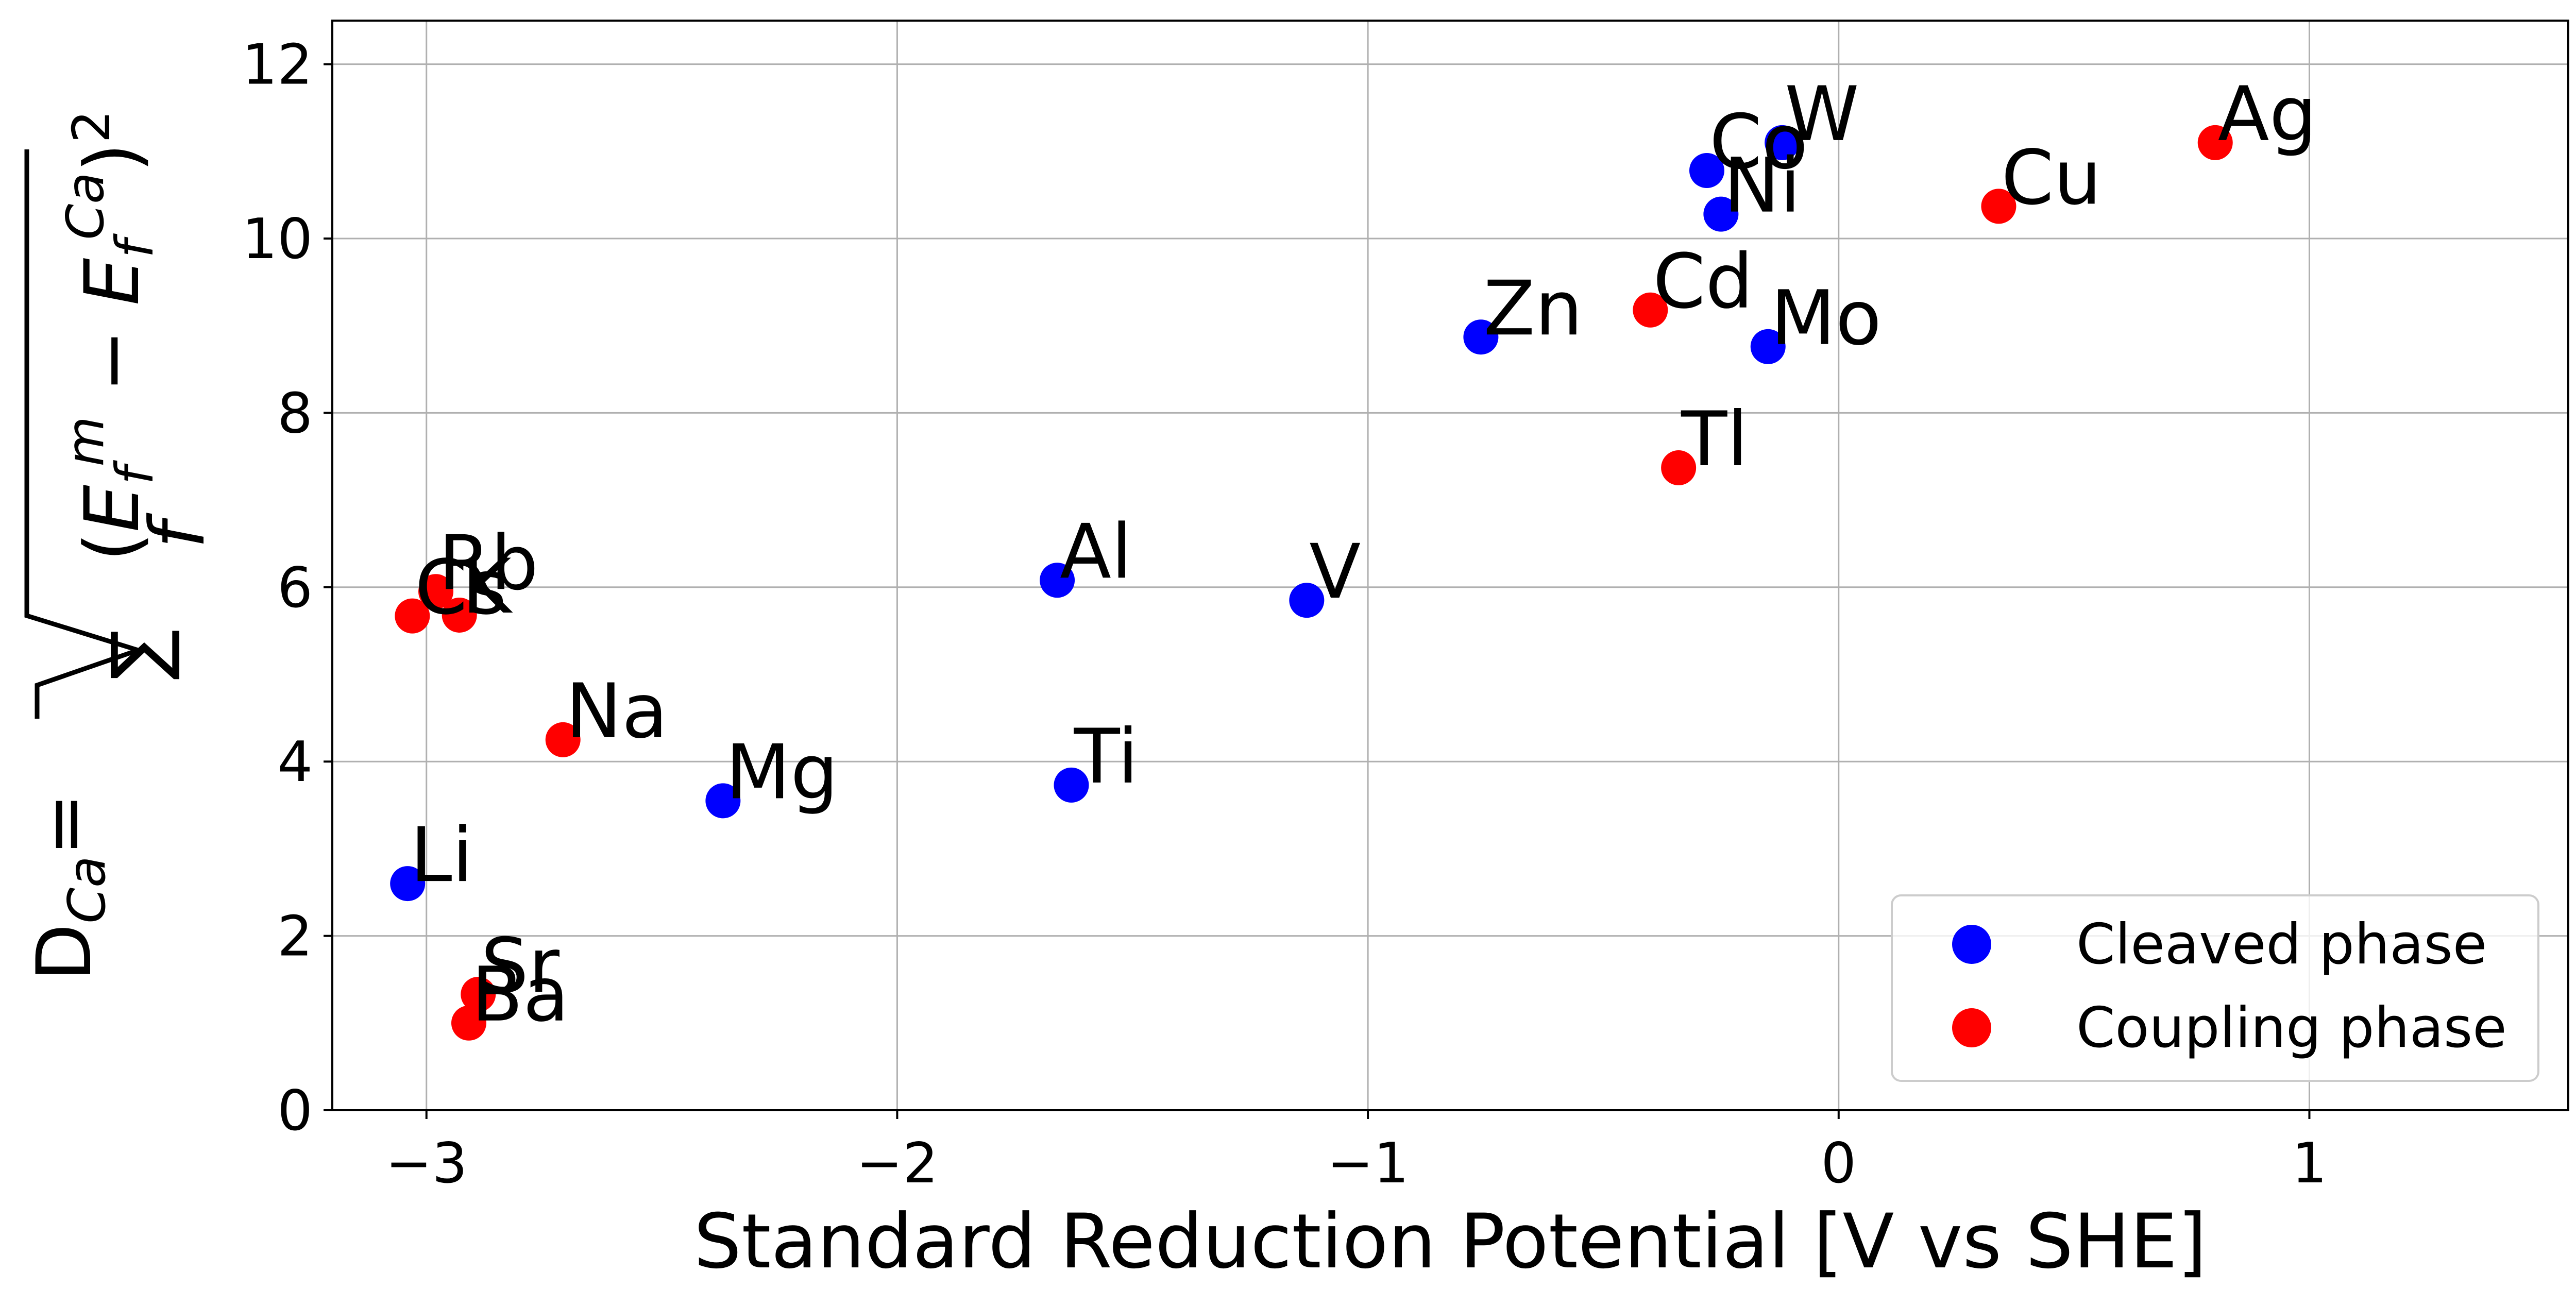 The height and width of the screenshot is (1306, 2576). I want to click on data-point-na, so click(563, 739).